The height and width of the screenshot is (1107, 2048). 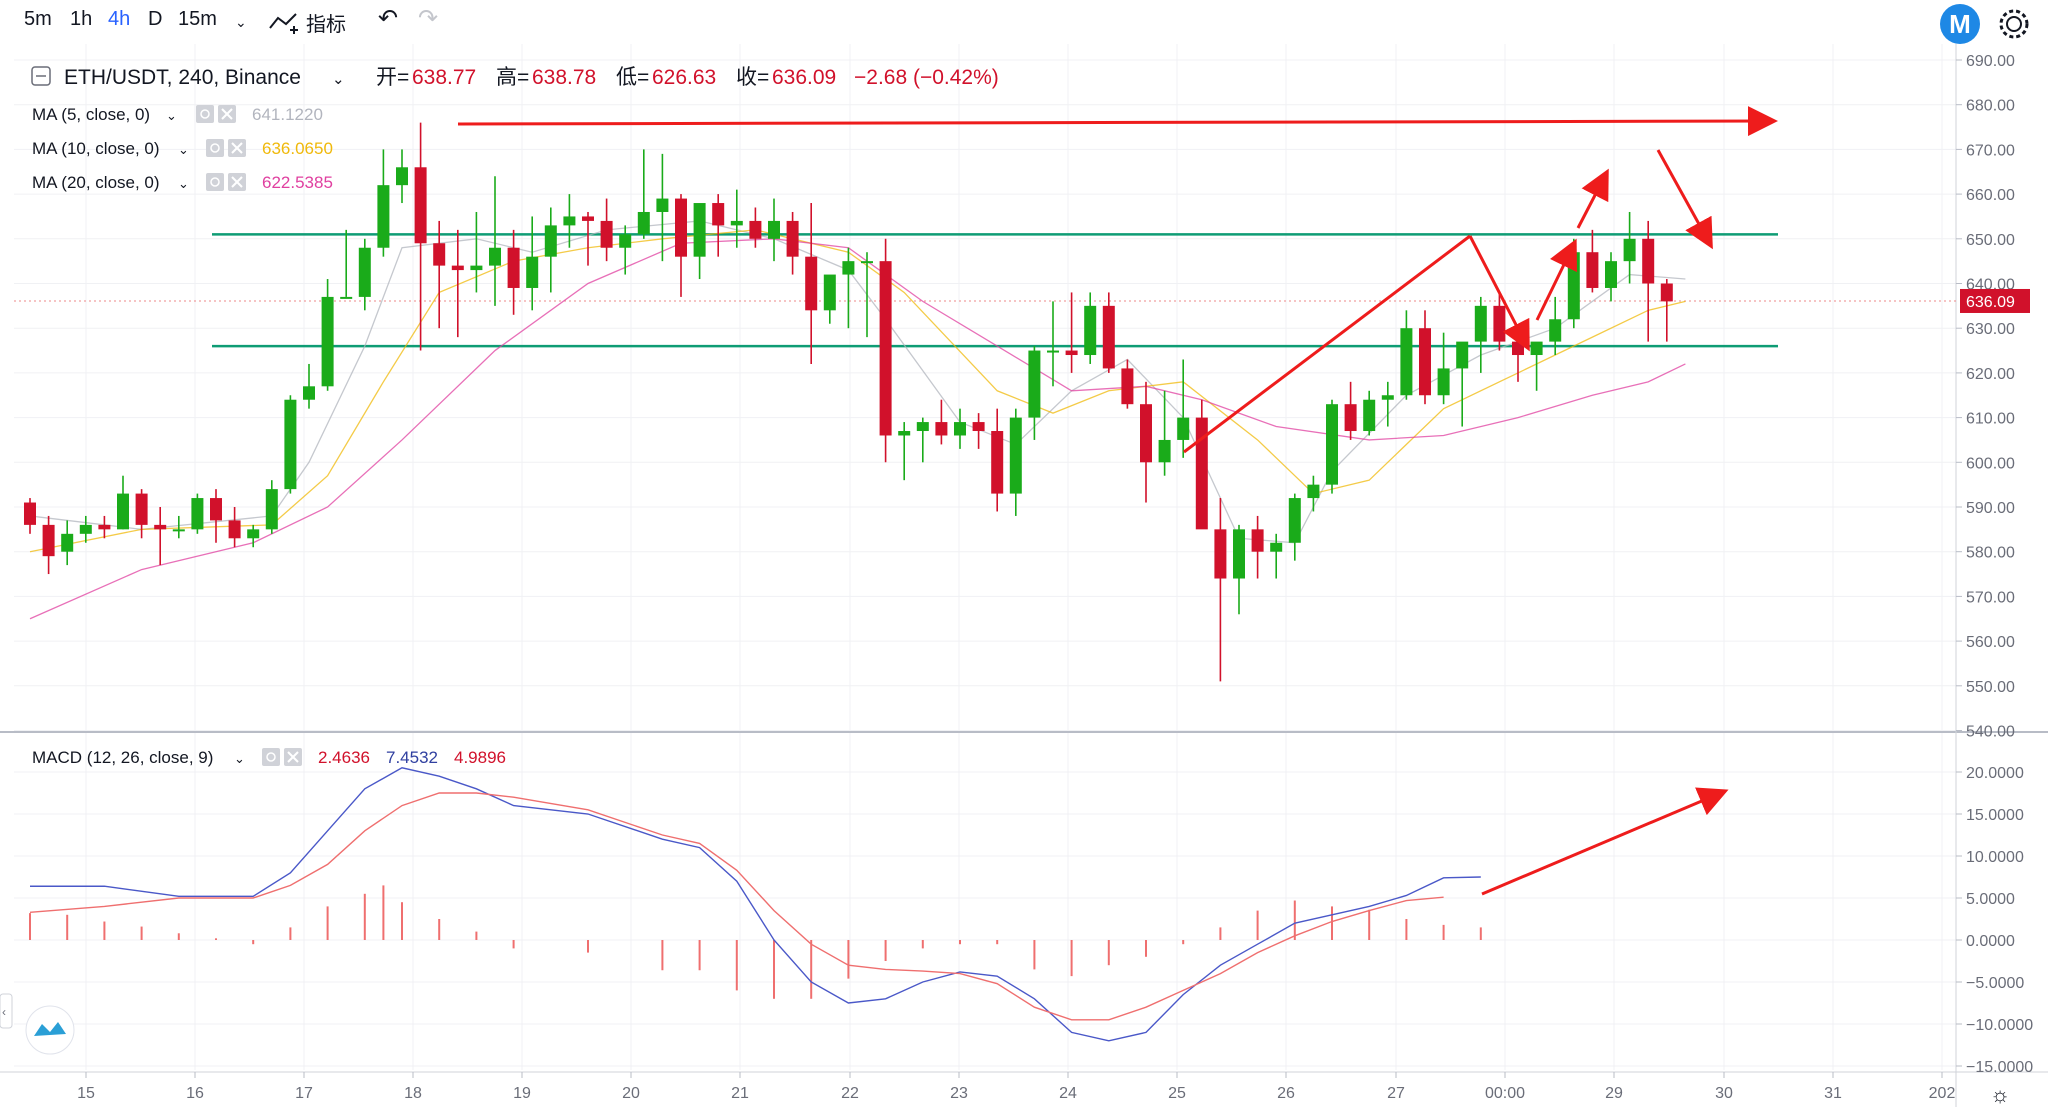 What do you see at coordinates (1990, 106) in the screenshot?
I see `price-tick-label: 680.00` at bounding box center [1990, 106].